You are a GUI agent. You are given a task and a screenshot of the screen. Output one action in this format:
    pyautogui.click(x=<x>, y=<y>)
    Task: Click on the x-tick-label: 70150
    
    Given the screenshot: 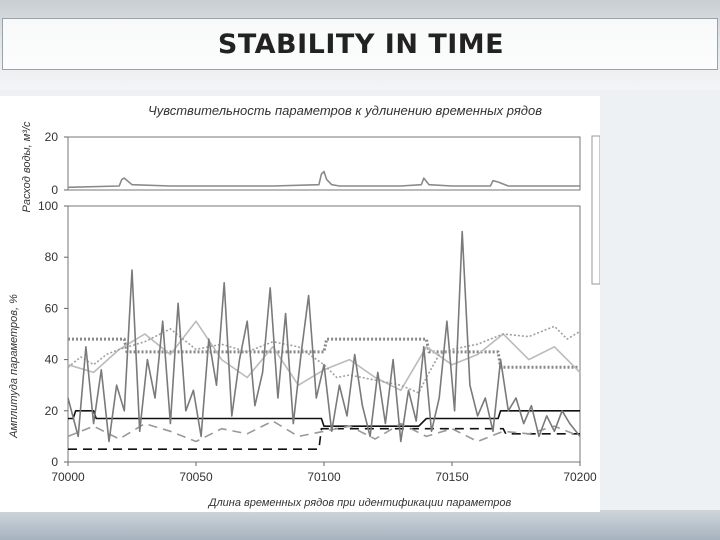 What is the action you would take?
    pyautogui.click(x=452, y=477)
    